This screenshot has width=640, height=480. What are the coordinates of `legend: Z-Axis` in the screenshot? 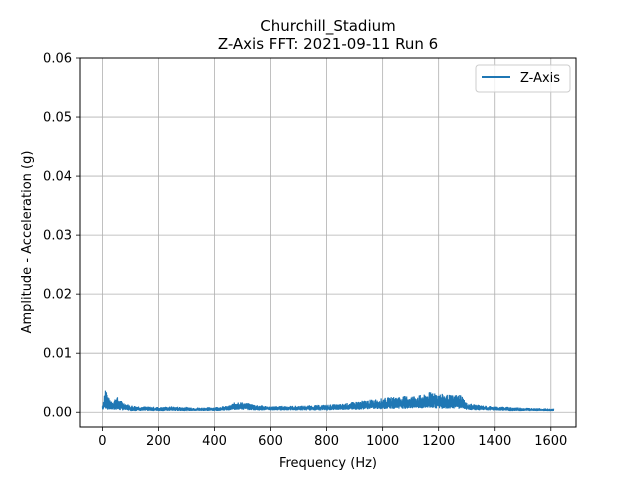 It's located at (523, 78).